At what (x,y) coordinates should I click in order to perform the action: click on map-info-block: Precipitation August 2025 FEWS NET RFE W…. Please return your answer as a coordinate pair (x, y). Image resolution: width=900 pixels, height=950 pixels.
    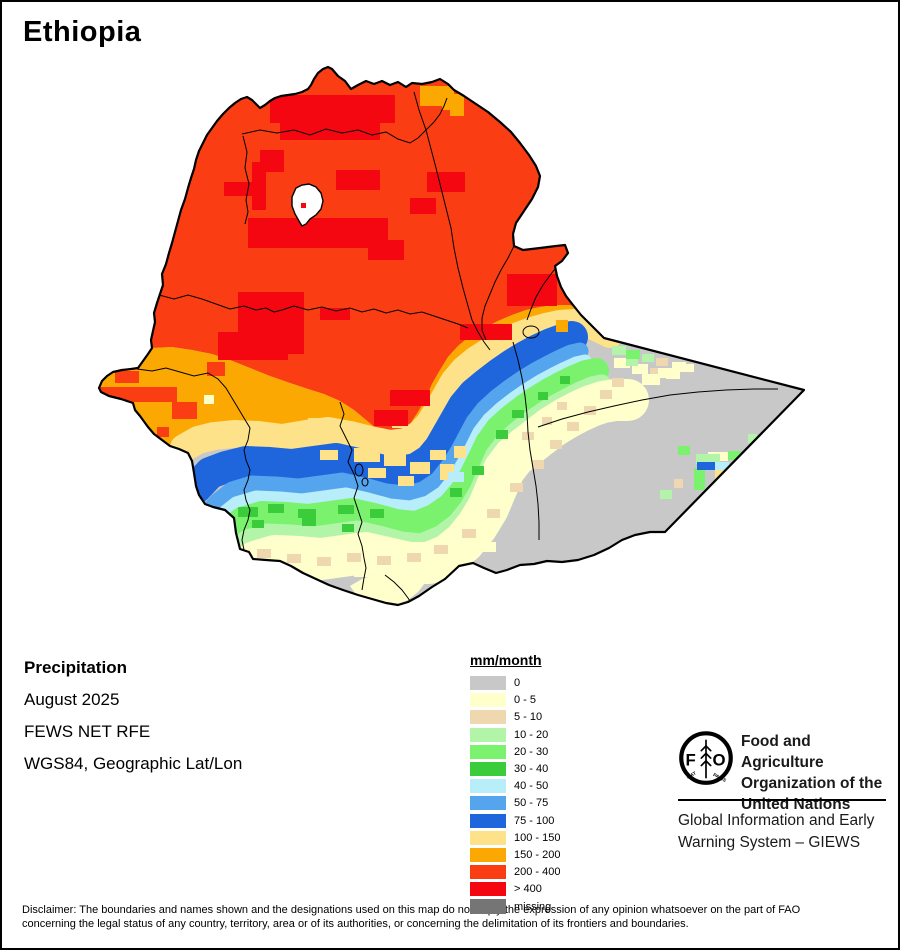
    Looking at the image, I should click on (133, 716).